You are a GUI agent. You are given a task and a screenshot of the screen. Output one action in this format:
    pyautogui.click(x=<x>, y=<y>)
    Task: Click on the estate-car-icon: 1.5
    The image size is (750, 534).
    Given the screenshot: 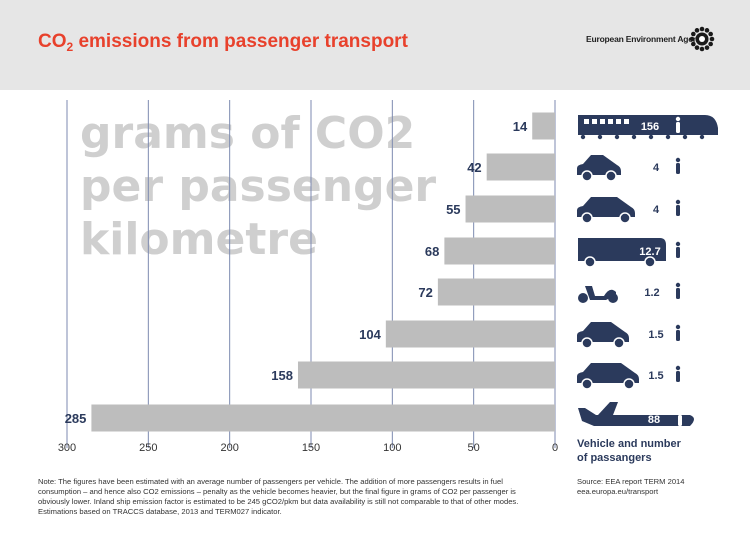 What is the action you would take?
    pyautogui.click(x=629, y=376)
    